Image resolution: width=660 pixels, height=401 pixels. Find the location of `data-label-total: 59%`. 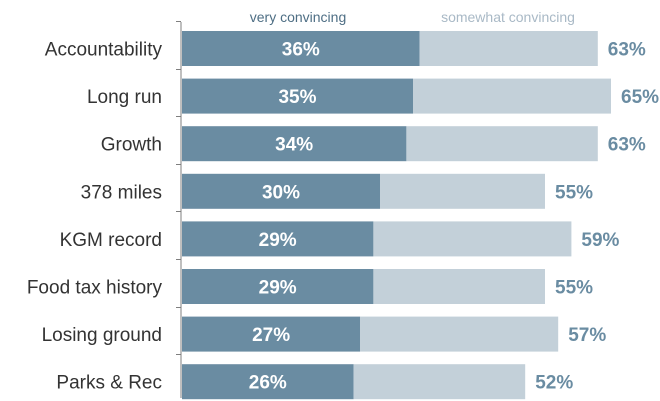

data-label-total: 59% is located at coordinates (600, 240).